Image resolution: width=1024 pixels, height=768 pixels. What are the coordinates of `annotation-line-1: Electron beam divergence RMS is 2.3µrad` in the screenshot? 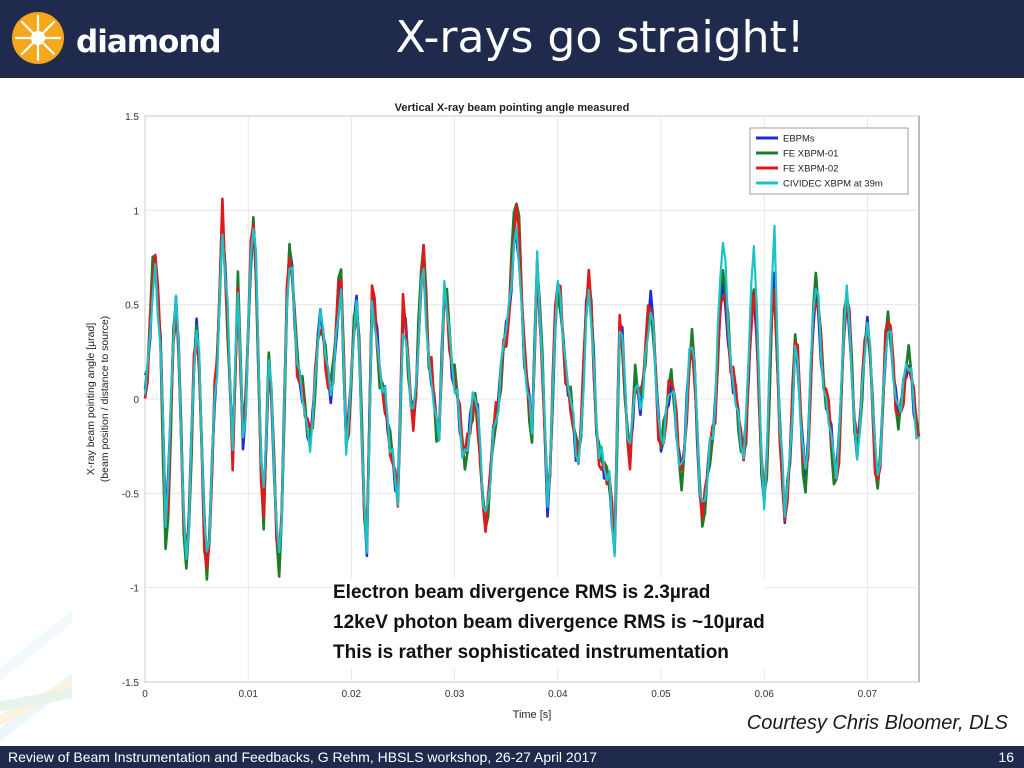 It's located at (522, 592).